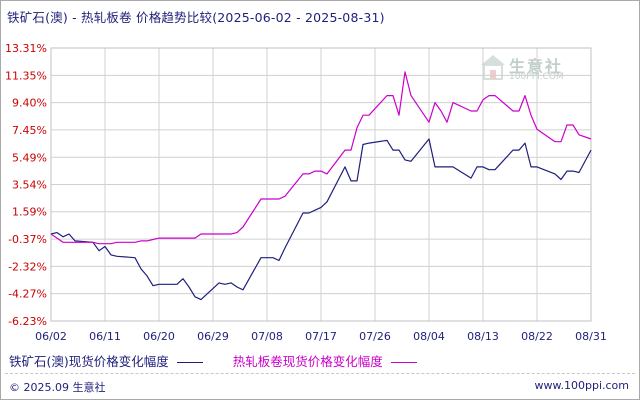 This screenshot has width=640, height=400. I want to click on y-tick-label: -0.37%, so click(27, 239).